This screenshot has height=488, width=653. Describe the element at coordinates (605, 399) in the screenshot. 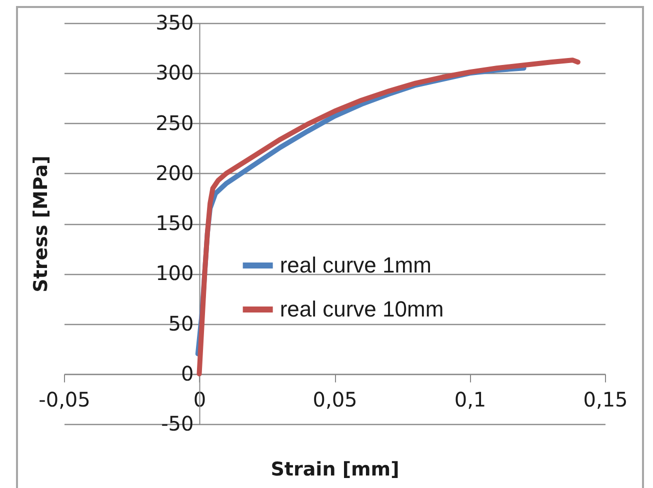

I see `x-tick-label: 0,15` at that location.